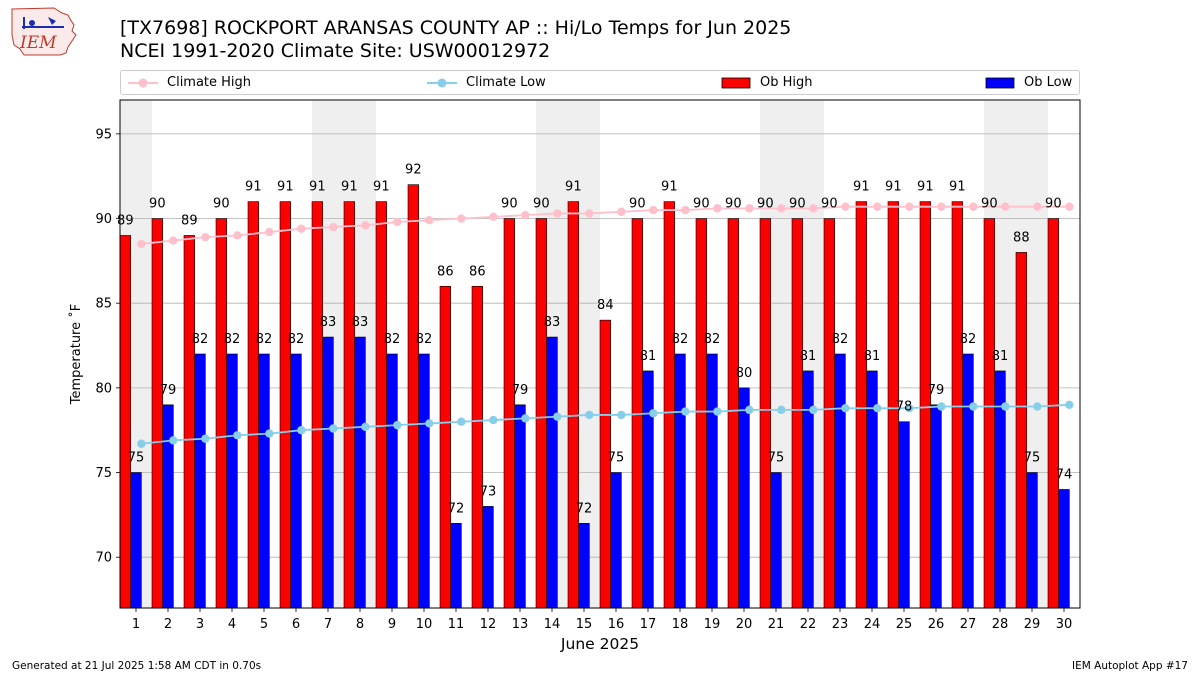 The width and height of the screenshot is (1200, 675). Describe the element at coordinates (872, 356) in the screenshot. I see `ob-low-data-label: 81` at that location.